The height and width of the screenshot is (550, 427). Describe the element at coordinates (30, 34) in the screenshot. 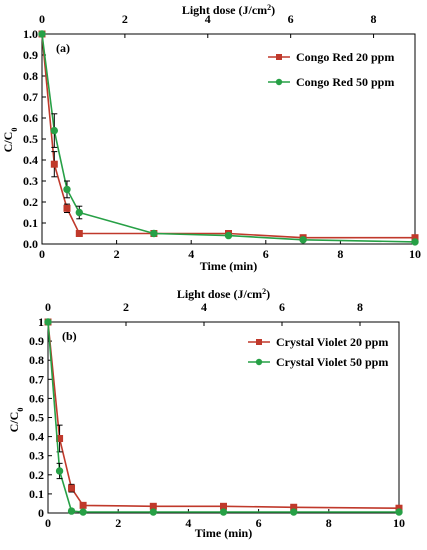

I see `y-tick-label: 1.0` at that location.